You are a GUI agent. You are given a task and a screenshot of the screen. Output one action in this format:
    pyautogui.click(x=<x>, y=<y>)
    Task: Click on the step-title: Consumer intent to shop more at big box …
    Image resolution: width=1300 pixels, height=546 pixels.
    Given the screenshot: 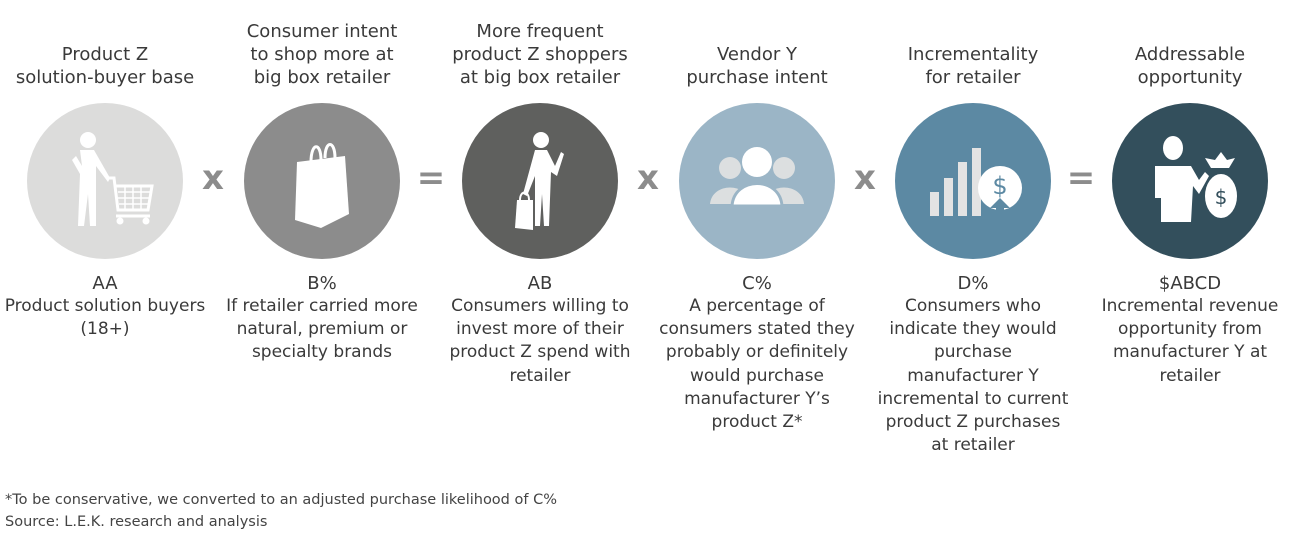 What is the action you would take?
    pyautogui.click(x=322, y=54)
    